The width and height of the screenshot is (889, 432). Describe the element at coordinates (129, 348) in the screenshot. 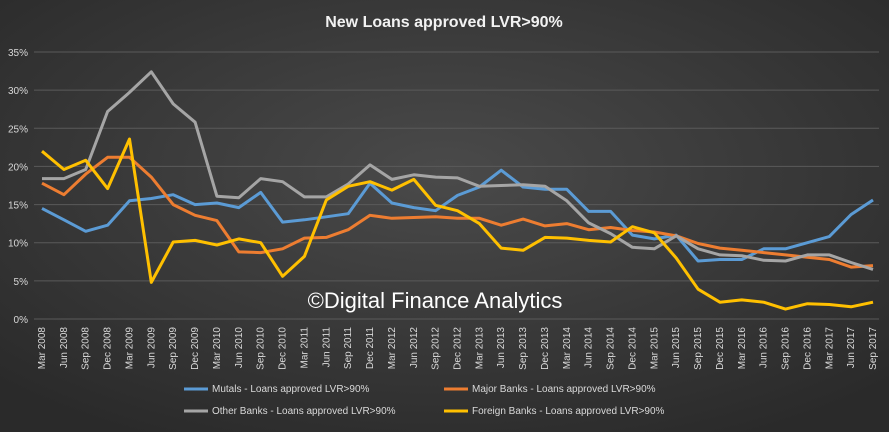

I see `x-tick-label: Mar 2009` at that location.